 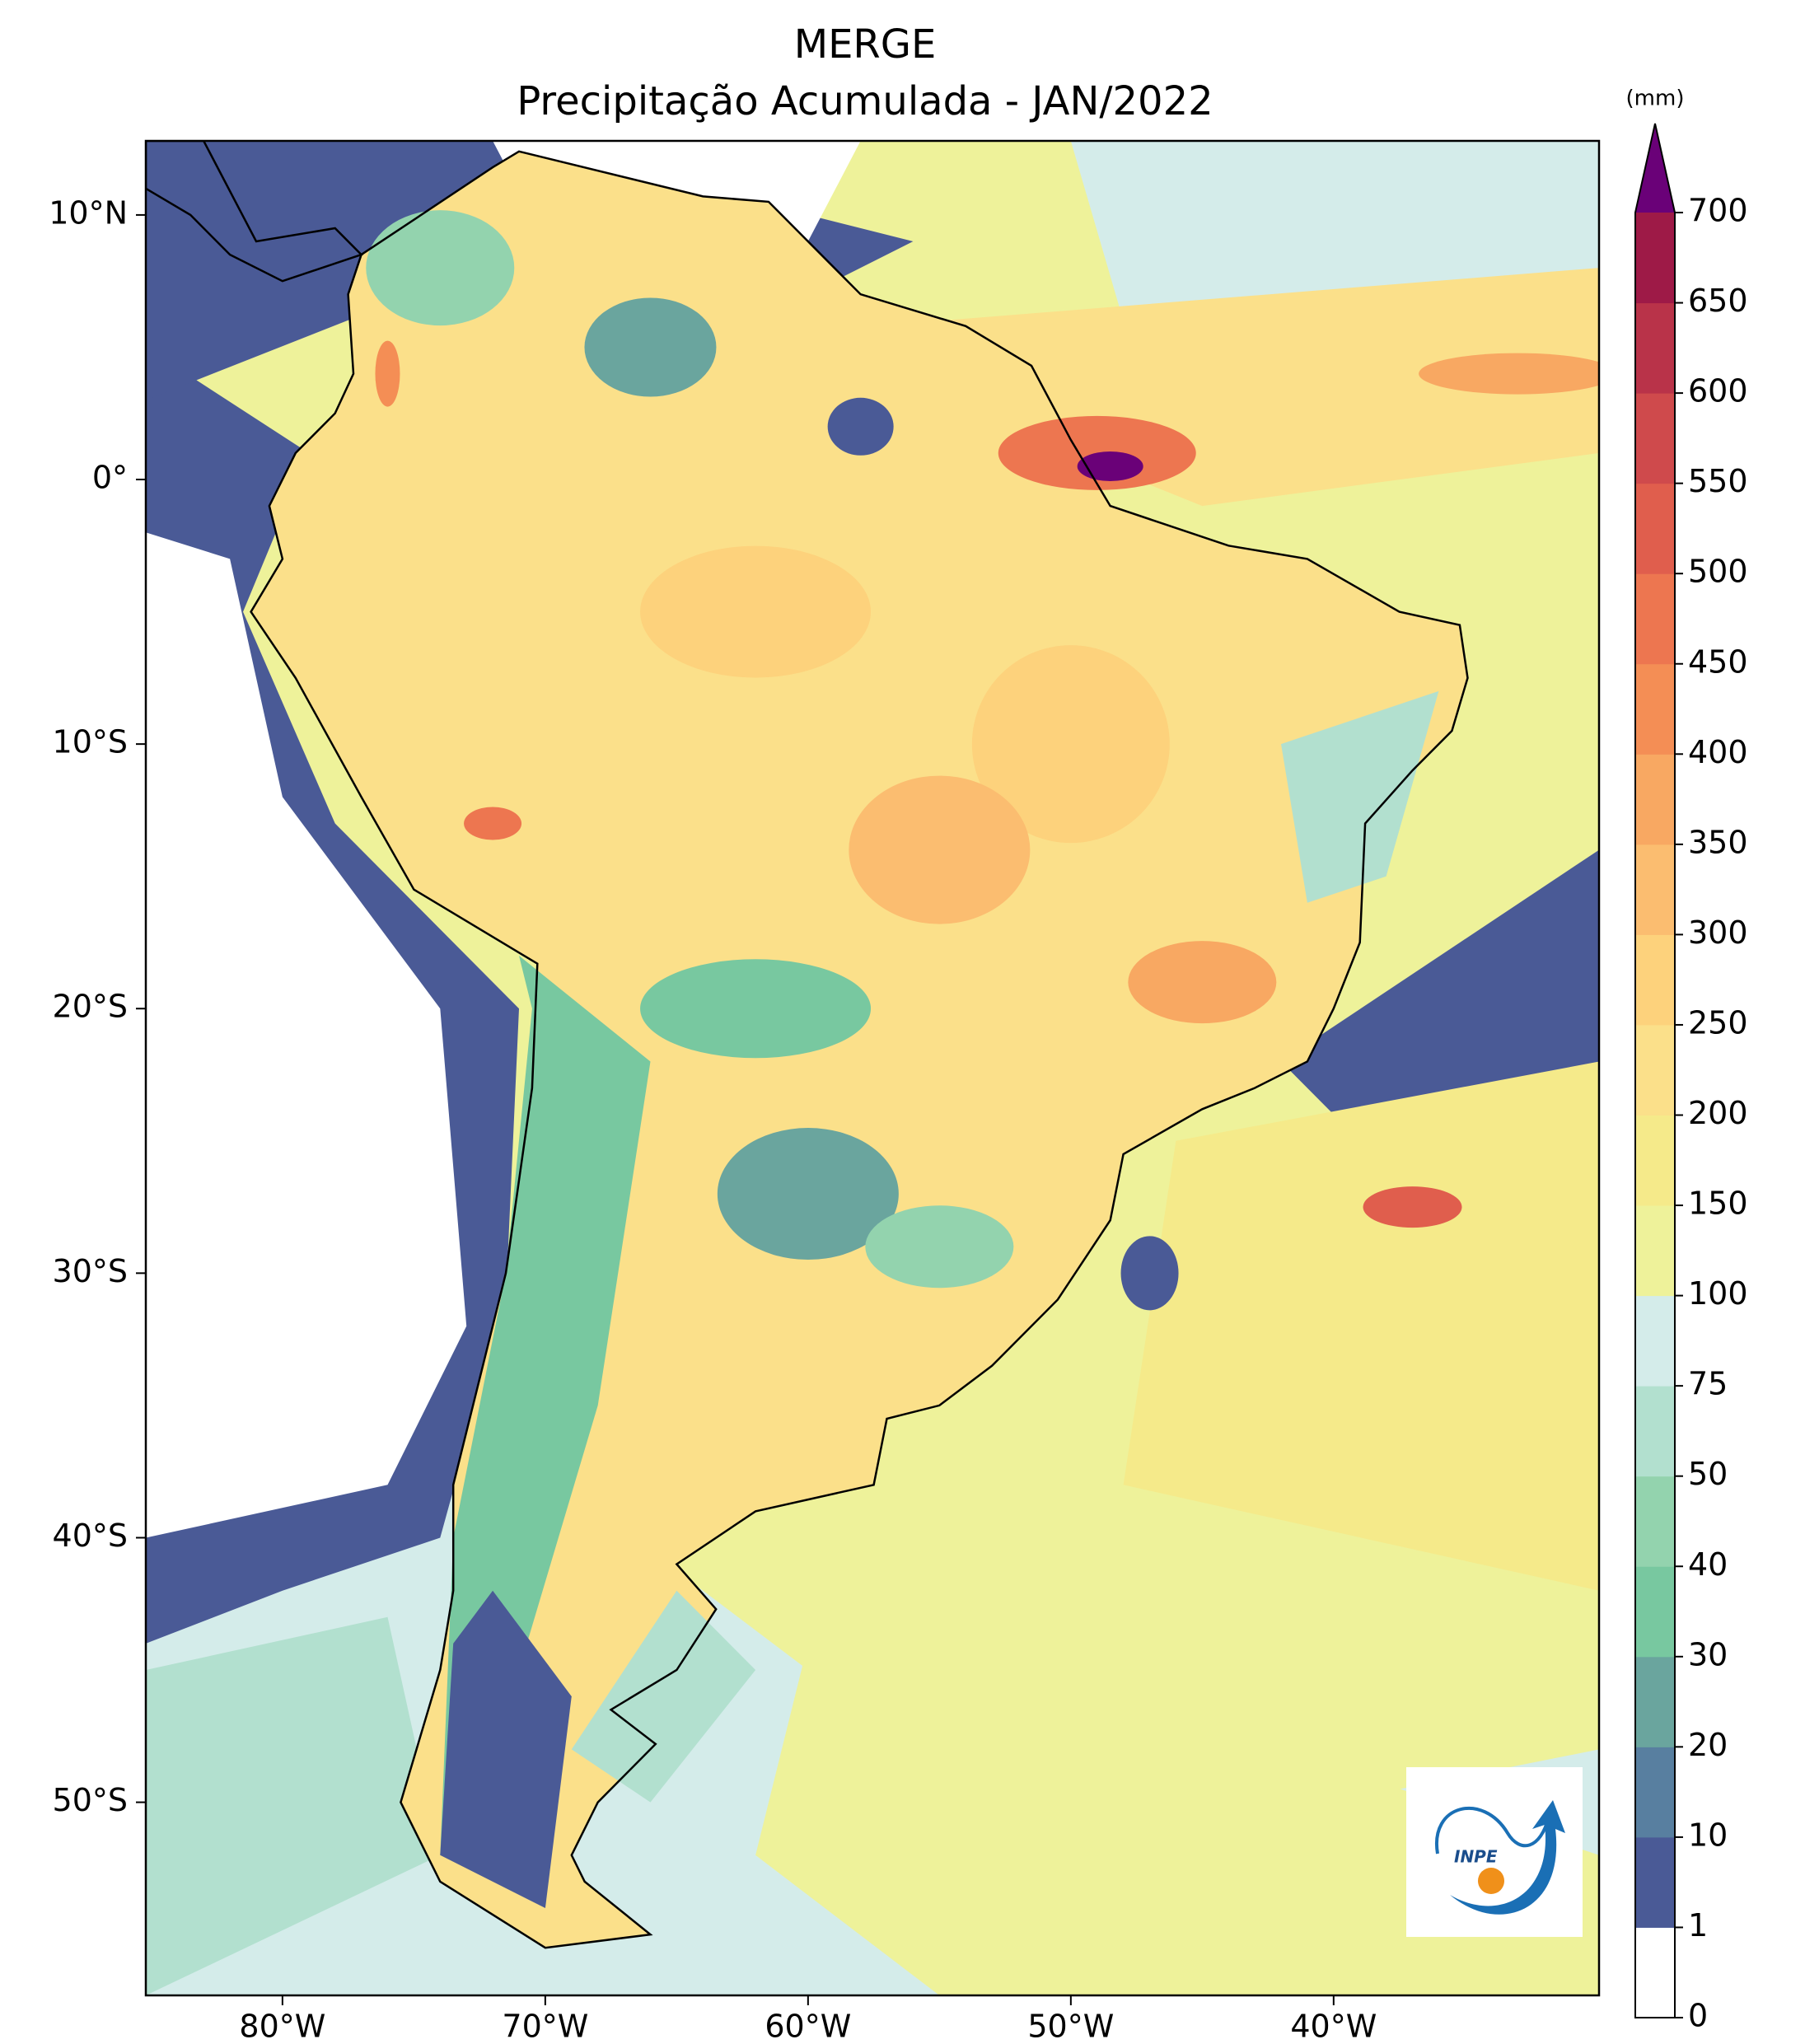 What do you see at coordinates (1656, 99) in the screenshot?
I see `colorbar-unit: (mm)` at bounding box center [1656, 99].